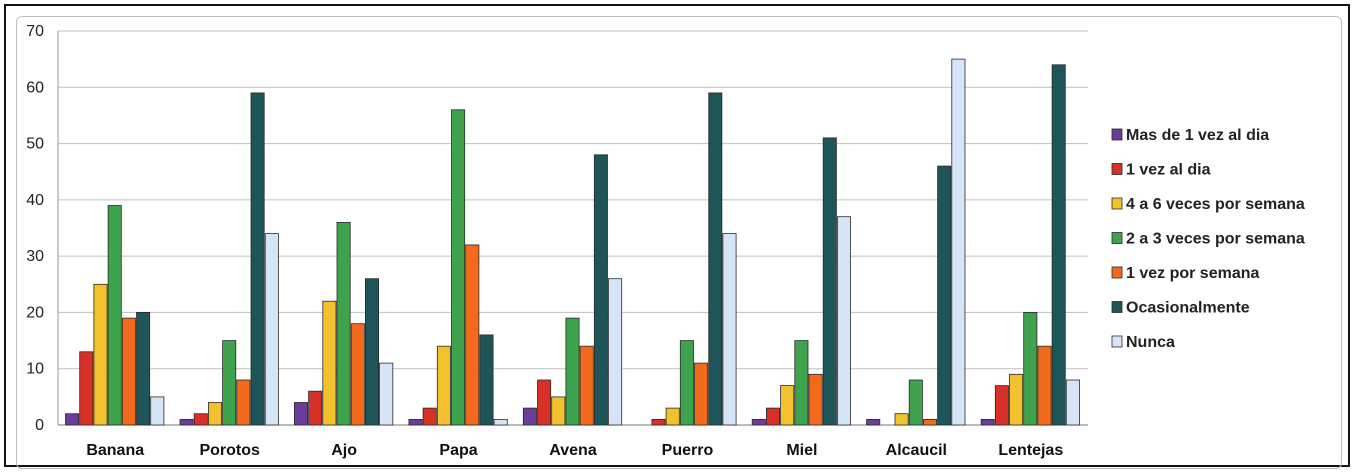  I want to click on y-tick-label: 40, so click(35, 200).